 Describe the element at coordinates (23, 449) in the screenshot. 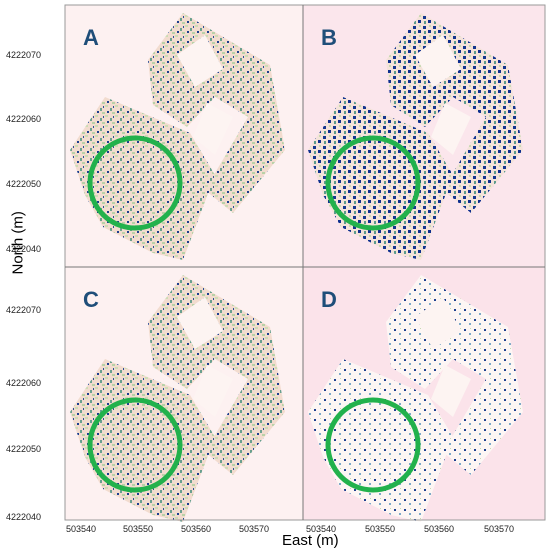

I see `y-tick-label-bottom: 4222050` at that location.